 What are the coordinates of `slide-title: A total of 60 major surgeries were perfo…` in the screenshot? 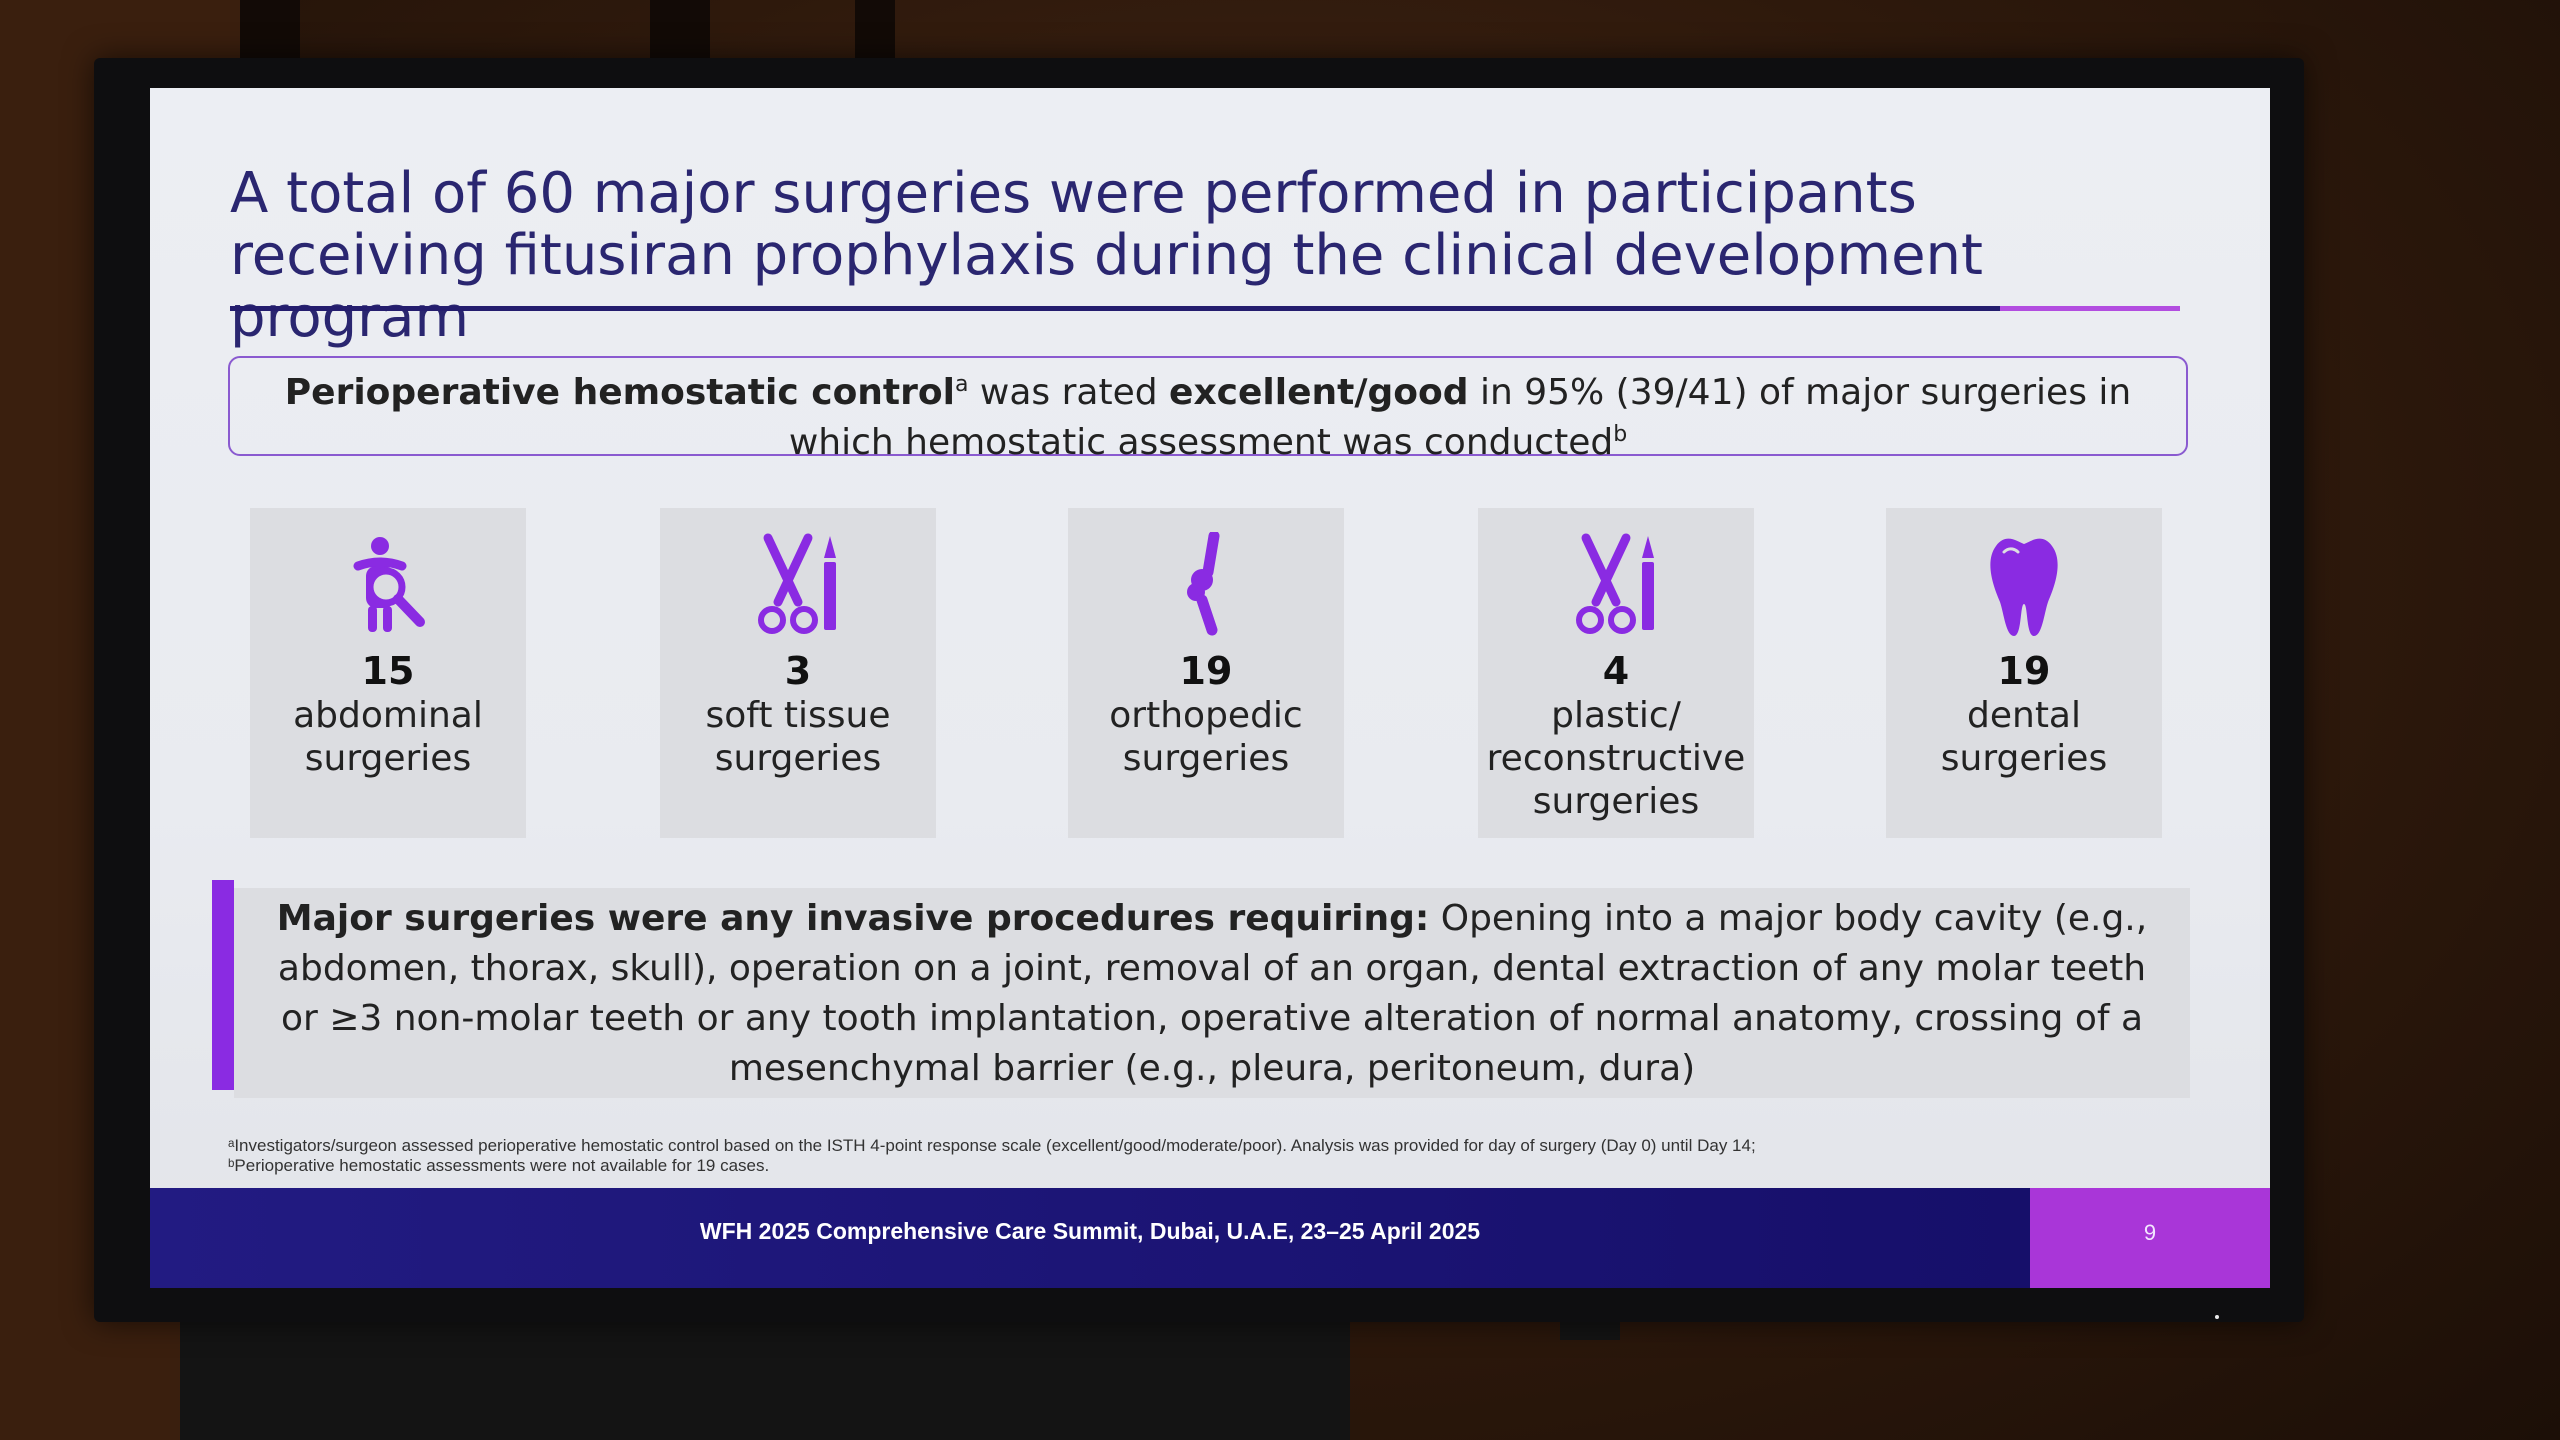 It's located at (1107, 255).